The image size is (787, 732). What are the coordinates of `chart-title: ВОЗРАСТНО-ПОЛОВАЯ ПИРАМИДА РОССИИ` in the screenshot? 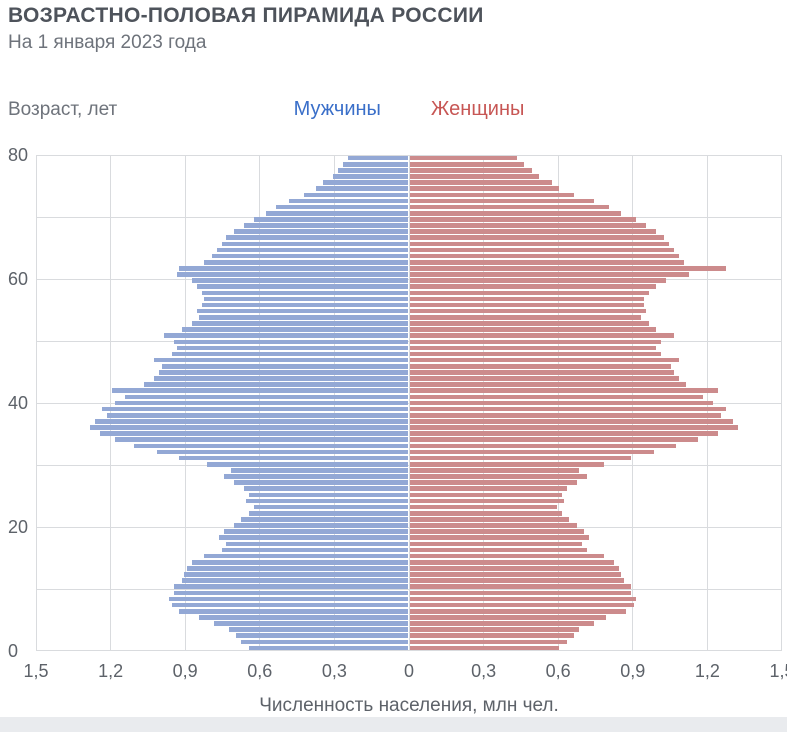 It's located at (246, 15).